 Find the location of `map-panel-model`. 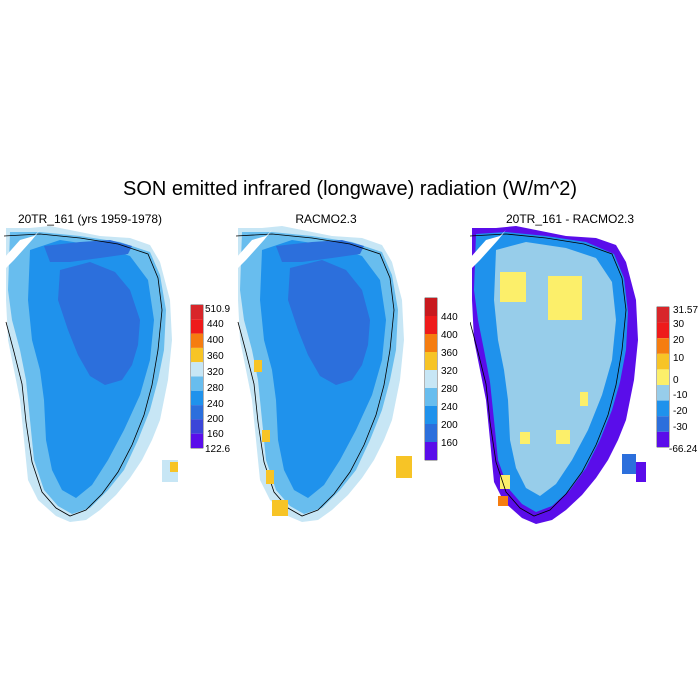

map-panel-model is located at coordinates (91, 374).